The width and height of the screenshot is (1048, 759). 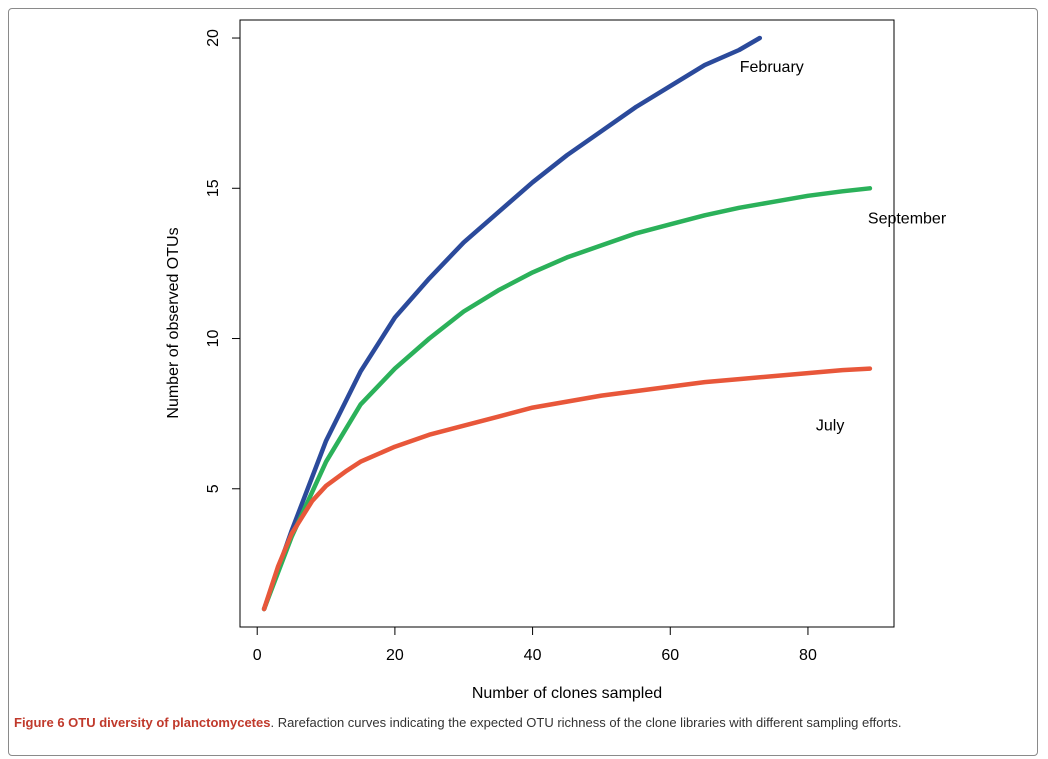 What do you see at coordinates (222, 261) in the screenshot?
I see `y-axis: 5 10 15 20` at bounding box center [222, 261].